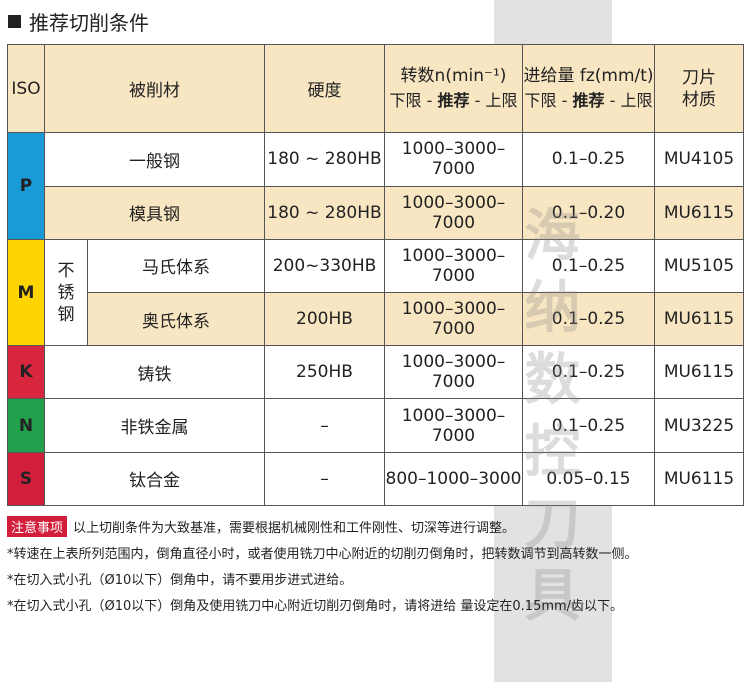  What do you see at coordinates (588, 101) in the screenshot?
I see `header-feed-sub: 下限 - 推荐 - 上限` at bounding box center [588, 101].